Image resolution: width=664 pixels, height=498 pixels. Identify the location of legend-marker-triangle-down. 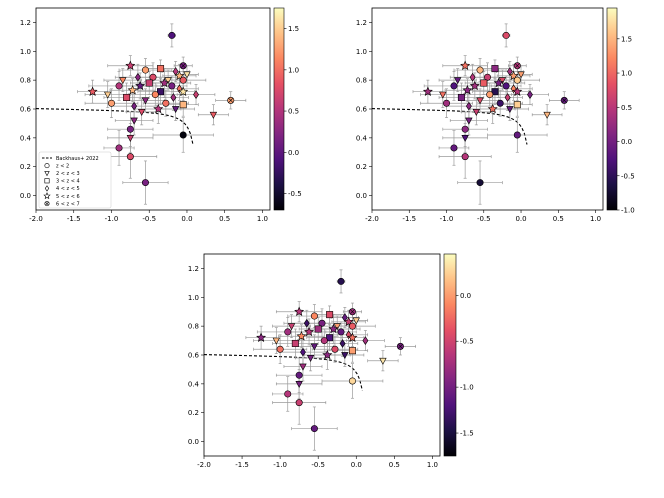
(47, 174).